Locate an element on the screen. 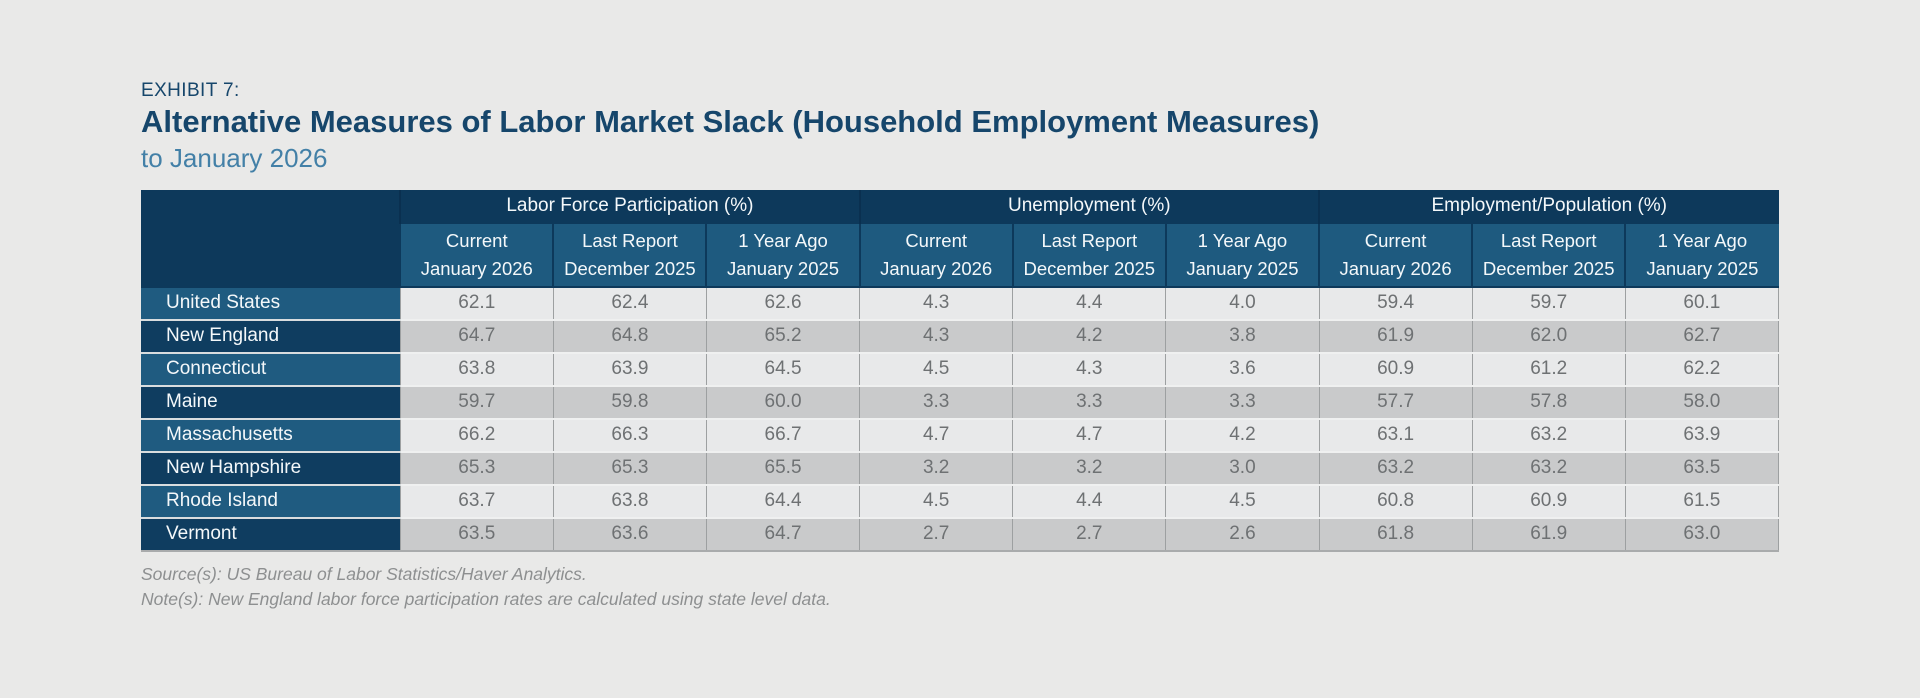  table-row: Vermont 63.5 63.6 64.7 2.7 2.7 2.6 61.8 61.9 63.0 is located at coordinates (960, 534).